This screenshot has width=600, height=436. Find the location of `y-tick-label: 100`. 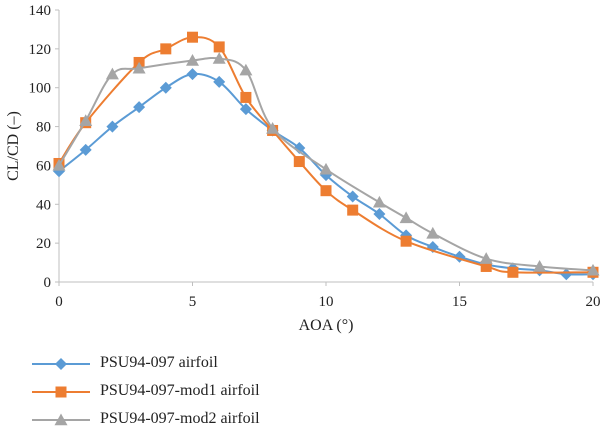

y-tick-label: 100 is located at coordinates (40, 89).